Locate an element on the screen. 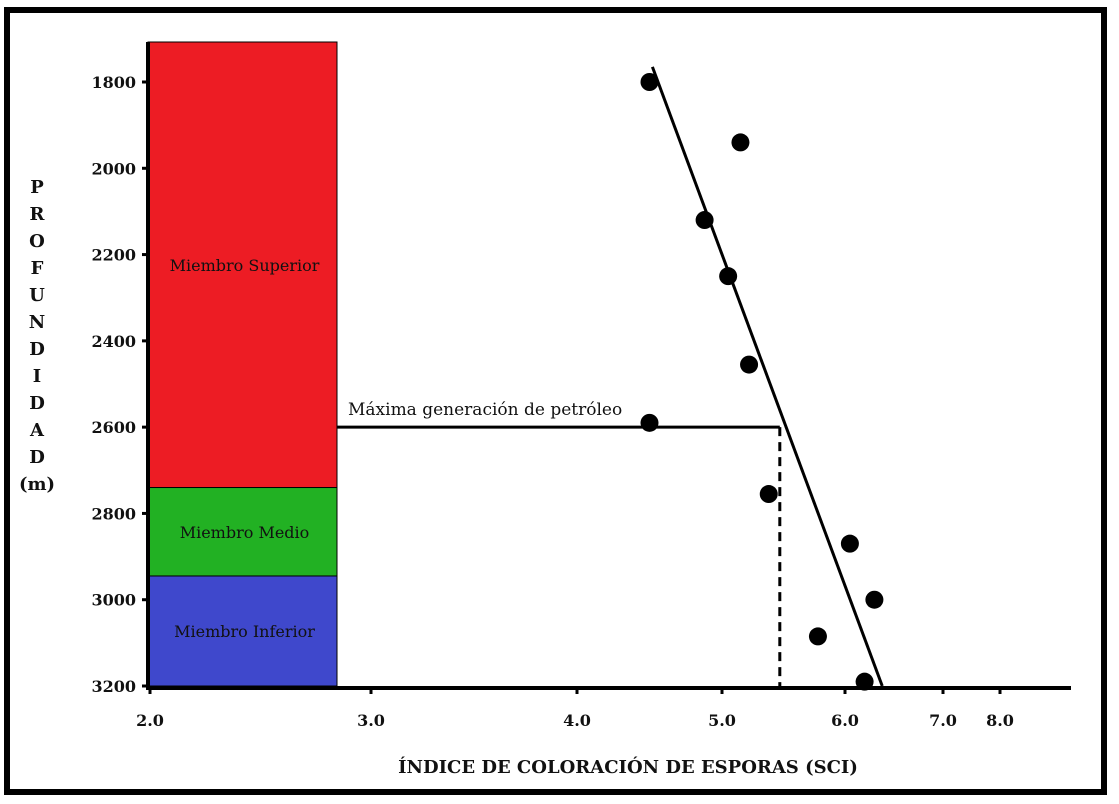 This screenshot has width=1119, height=804. y-axis-title-letter: N is located at coordinates (37, 322).